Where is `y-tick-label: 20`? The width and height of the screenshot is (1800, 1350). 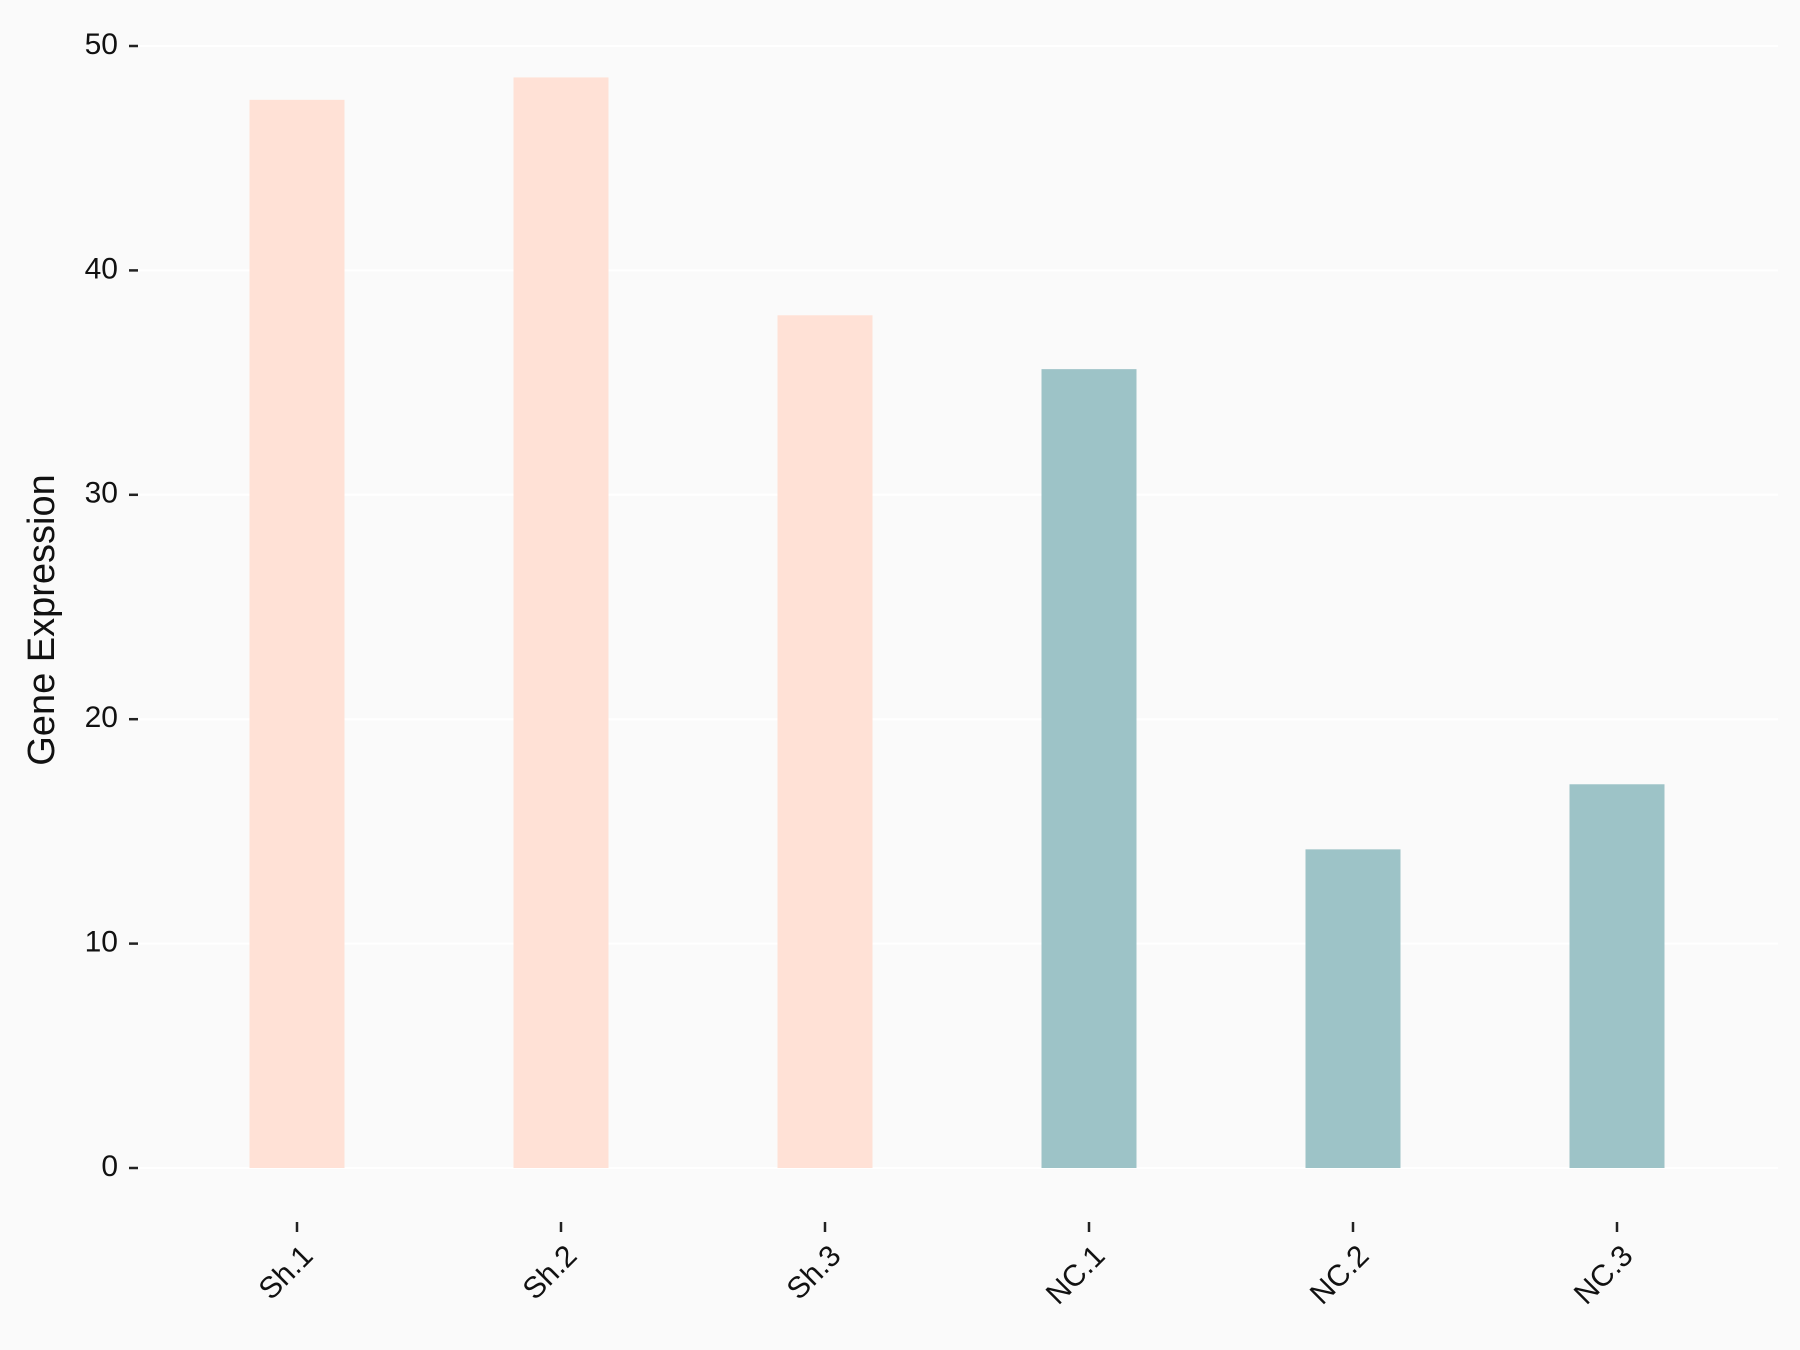 y-tick-label: 20 is located at coordinates (101, 717).